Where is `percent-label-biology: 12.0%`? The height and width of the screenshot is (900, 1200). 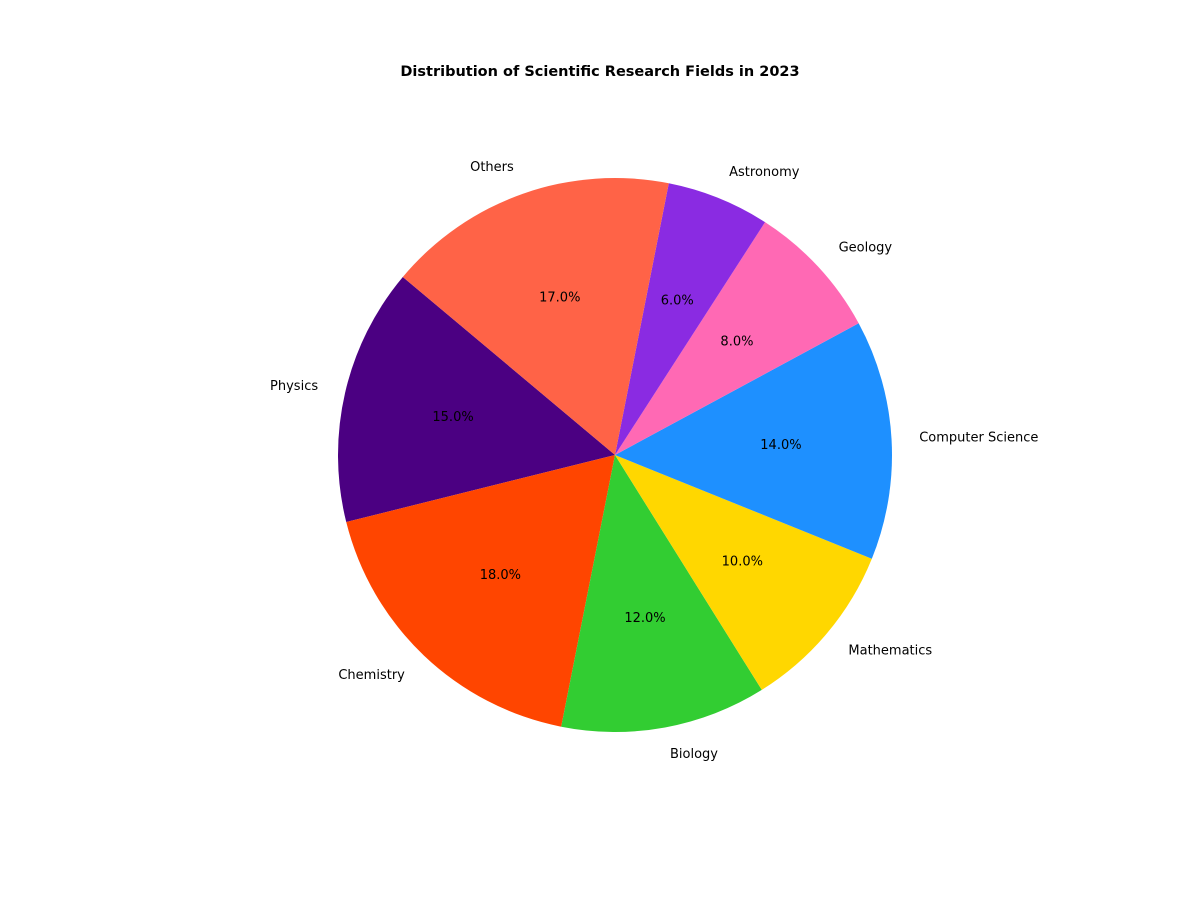 percent-label-biology: 12.0% is located at coordinates (644, 618).